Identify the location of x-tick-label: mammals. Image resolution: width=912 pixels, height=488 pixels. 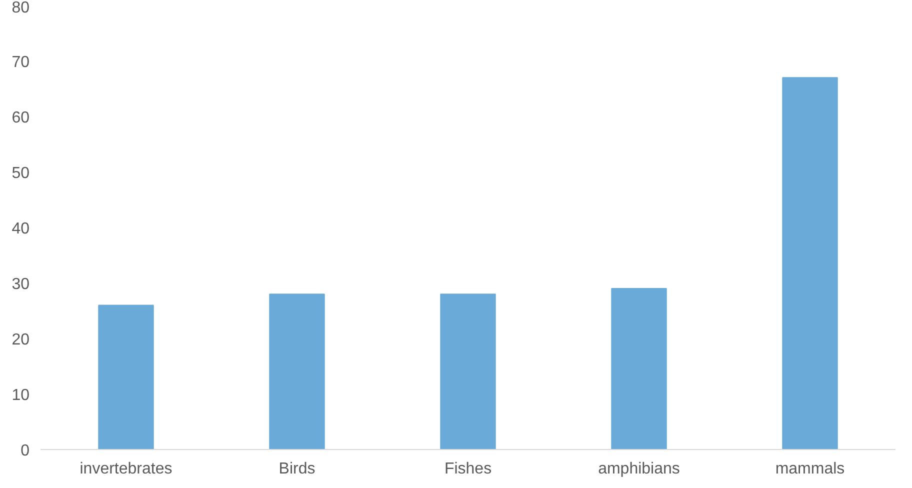
(810, 469).